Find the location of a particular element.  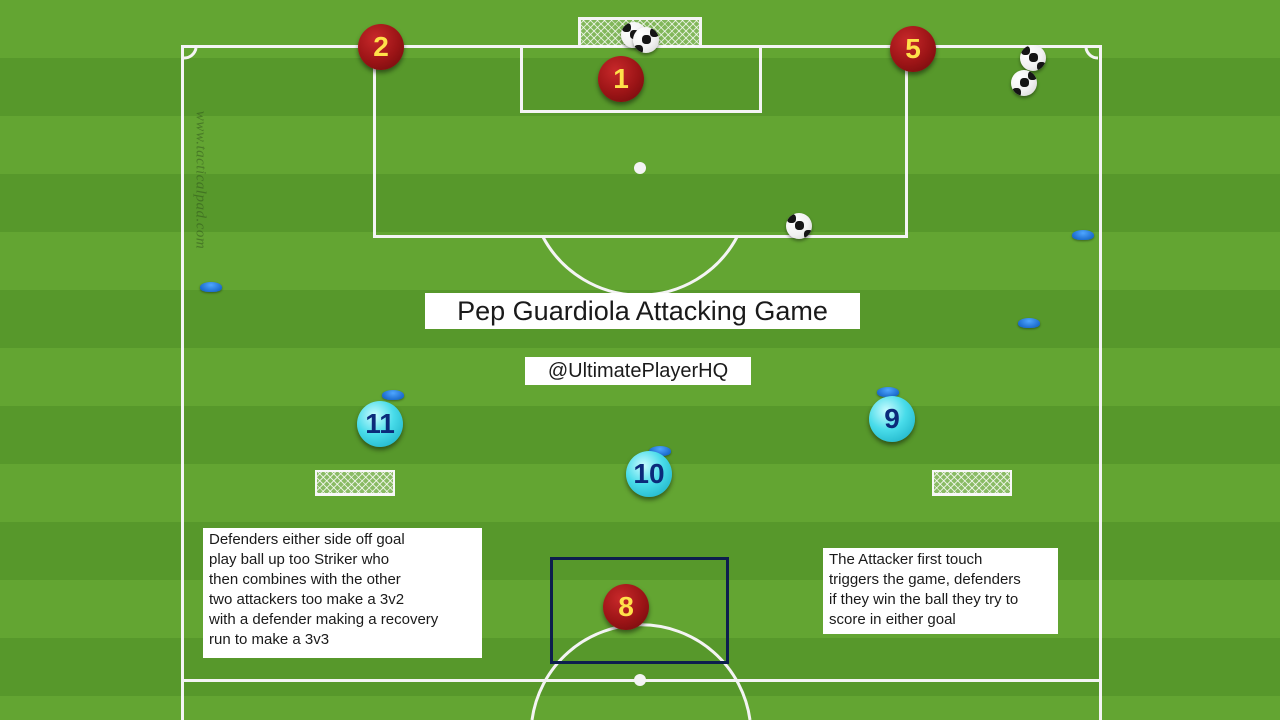

corner-arc-left is located at coordinates (190, 53).